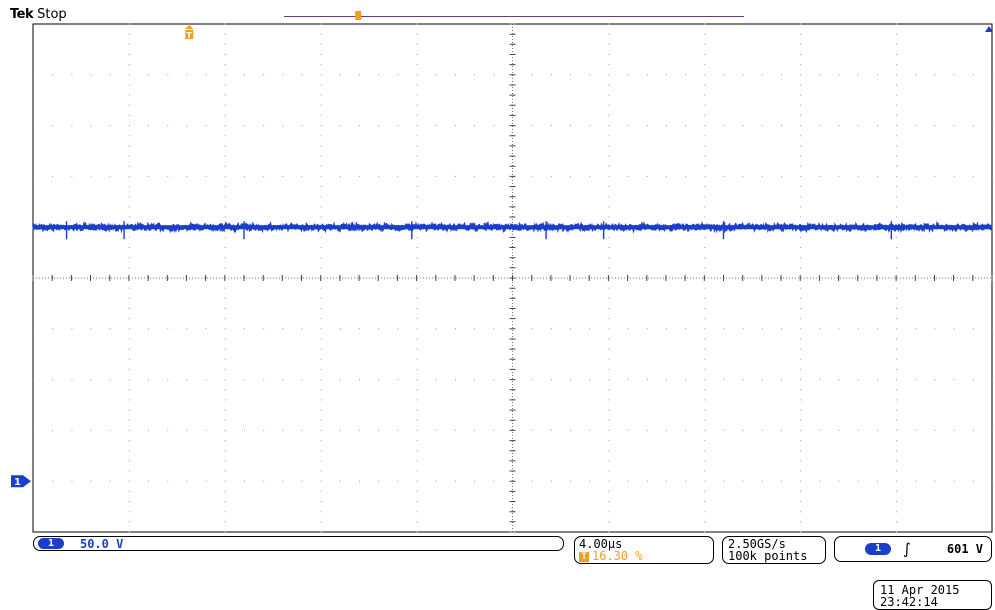 Image resolution: width=995 pixels, height=610 pixels. What do you see at coordinates (989, 29) in the screenshot?
I see `trigger-level-arrow` at bounding box center [989, 29].